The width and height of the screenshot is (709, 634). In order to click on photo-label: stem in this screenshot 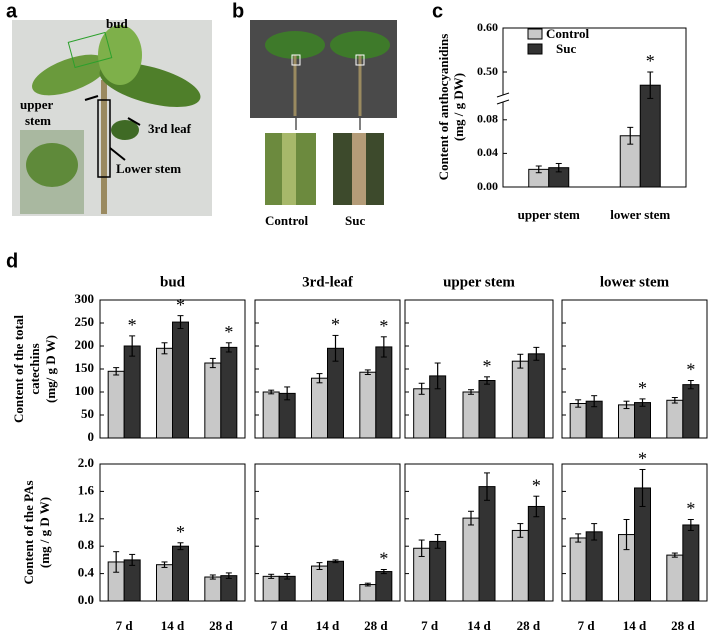, I will do `click(38, 120)`.